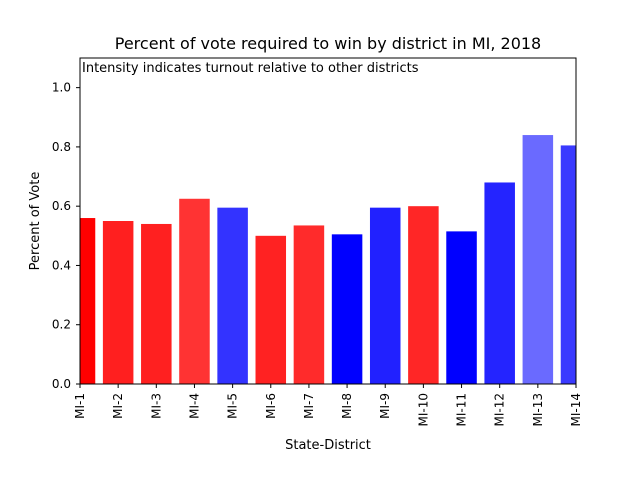  I want to click on y-axis-ticks: 0.0 0.2 0.4 0.6 0.8 1.0, so click(66, 236).